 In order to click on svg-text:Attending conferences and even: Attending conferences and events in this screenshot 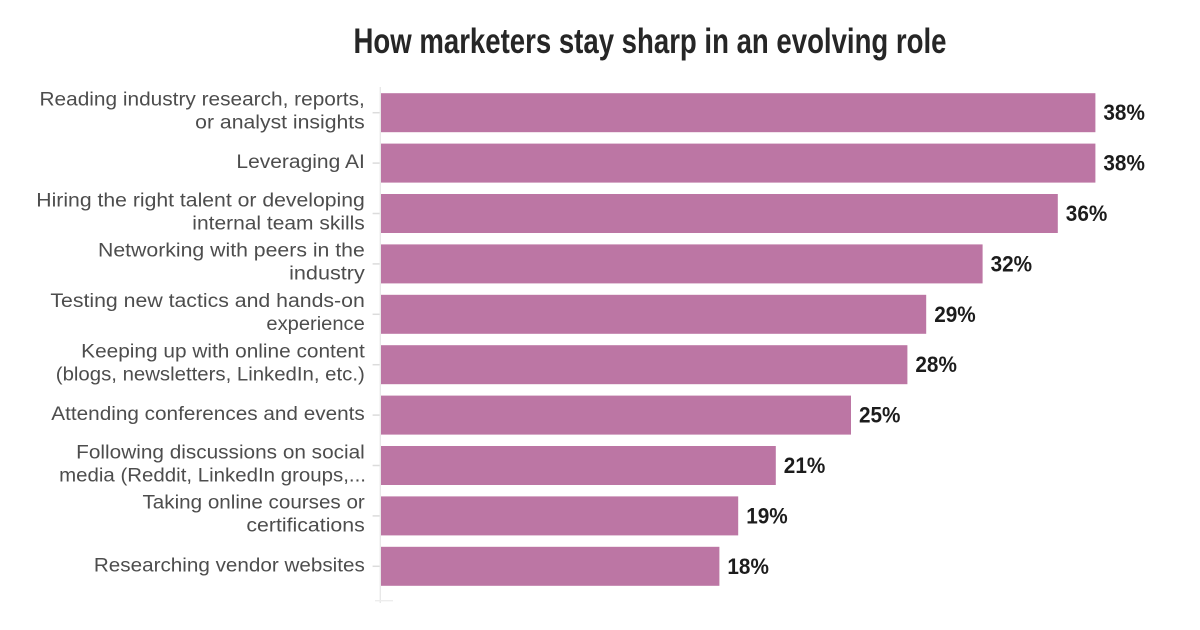, I will do `click(208, 414)`.